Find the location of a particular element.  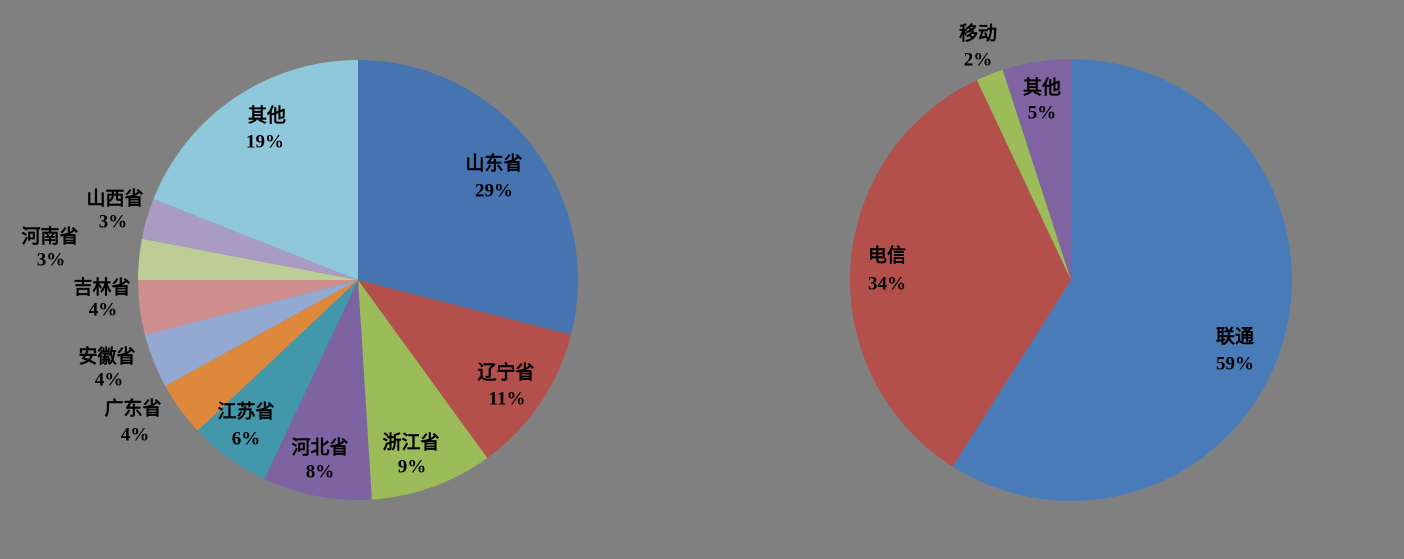

pie-data-label-0-16: 河南省 is located at coordinates (50, 237).